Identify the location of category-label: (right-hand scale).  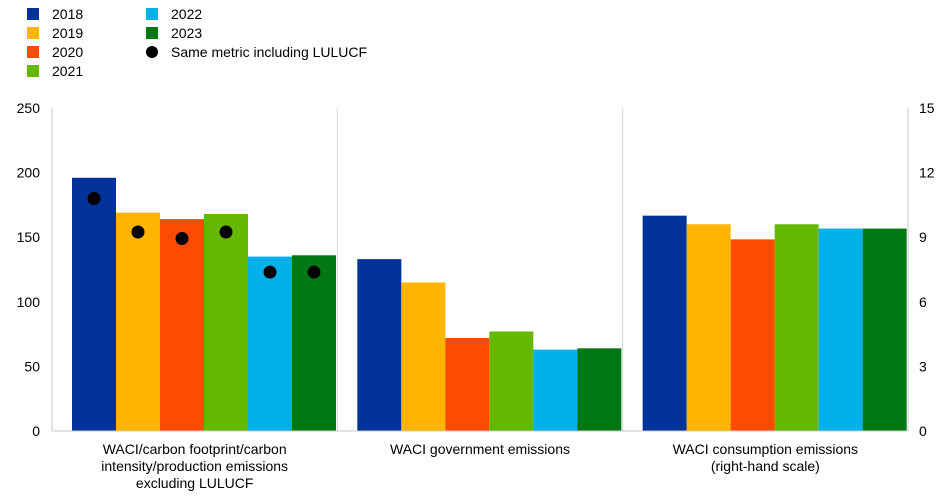
(765, 466).